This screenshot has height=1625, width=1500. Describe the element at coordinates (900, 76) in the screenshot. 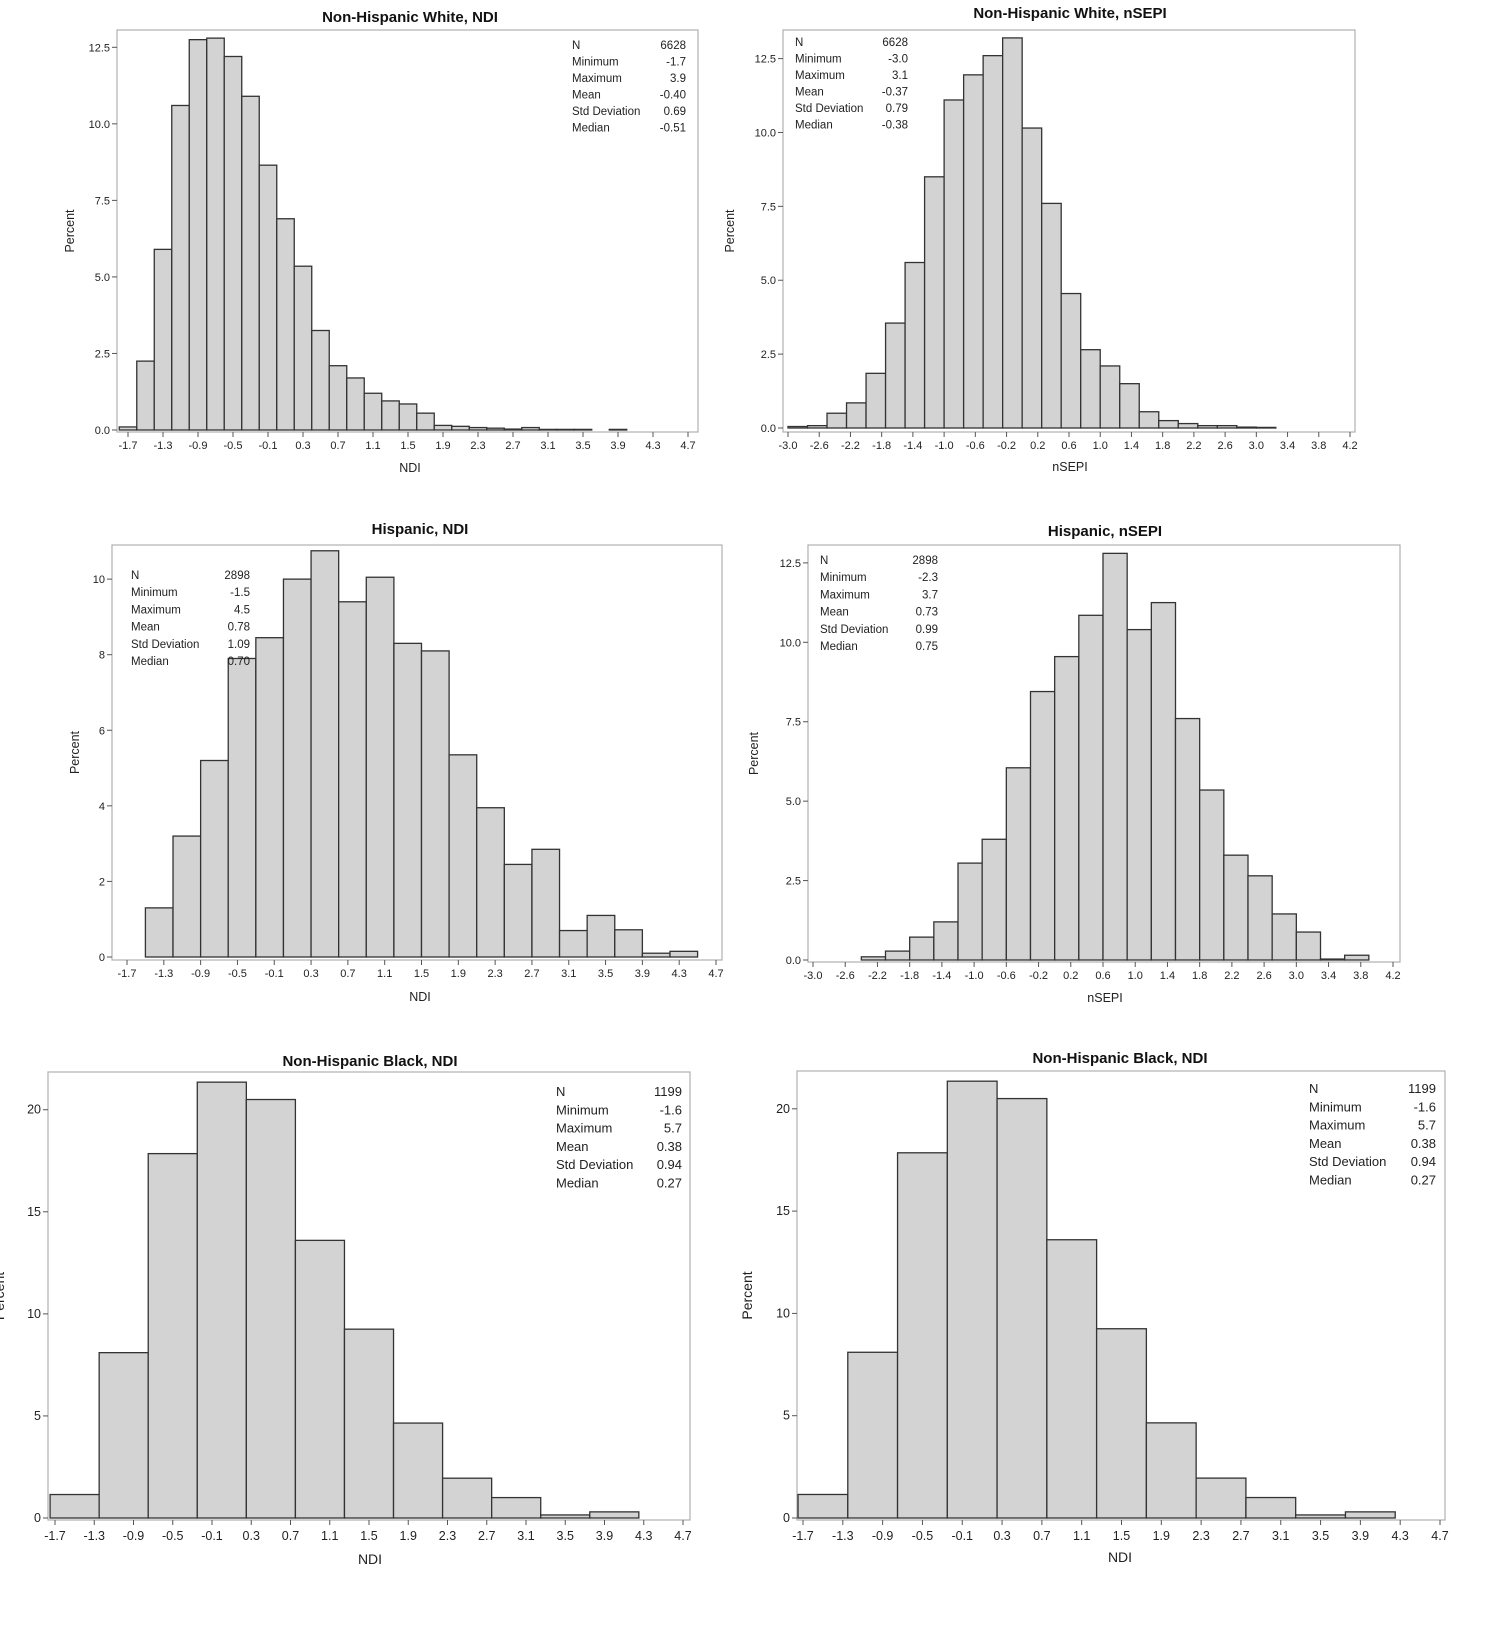

I see `stat-value: 3.1` at that location.